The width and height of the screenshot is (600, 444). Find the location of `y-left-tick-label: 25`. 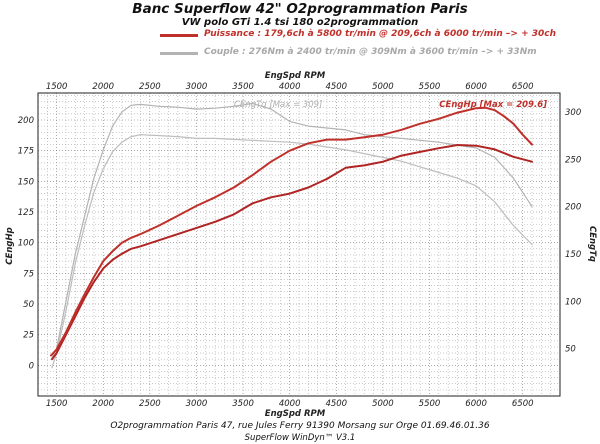

y-left-tick-label: 25 is located at coordinates (28, 336).